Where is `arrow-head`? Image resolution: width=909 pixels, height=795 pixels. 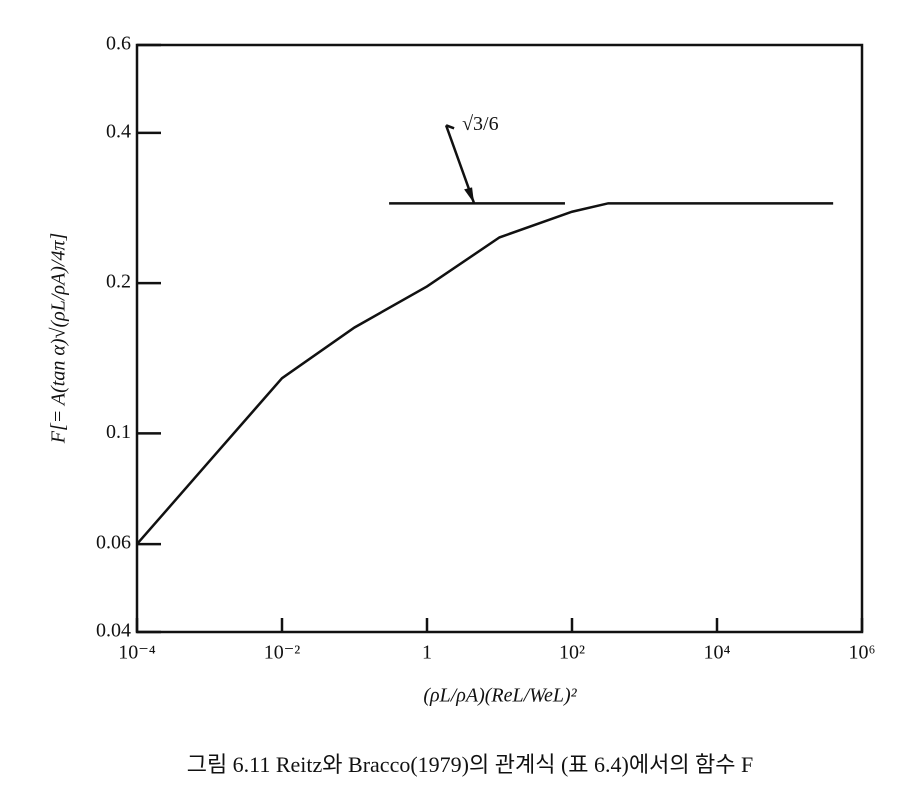 arrow-head is located at coordinates (469, 195).